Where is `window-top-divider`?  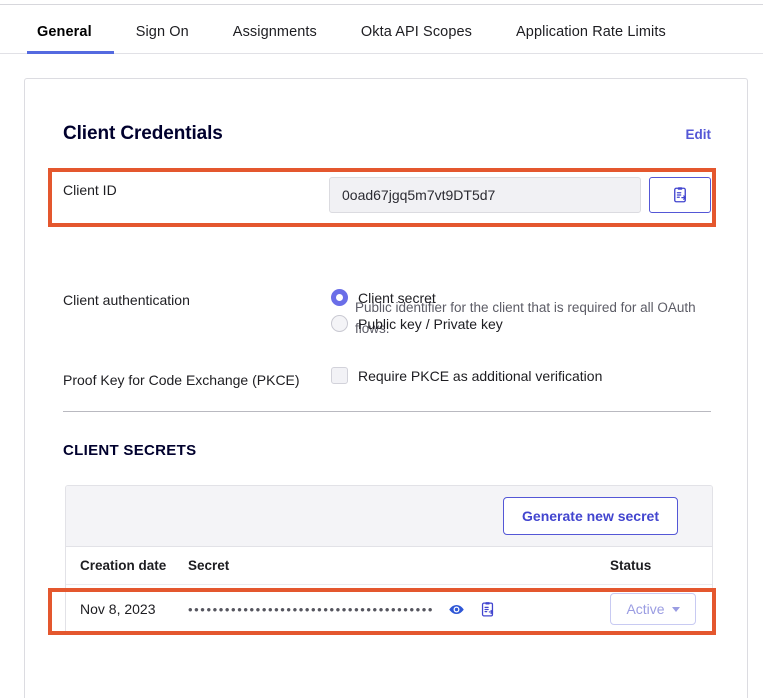 window-top-divider is located at coordinates (381, 4).